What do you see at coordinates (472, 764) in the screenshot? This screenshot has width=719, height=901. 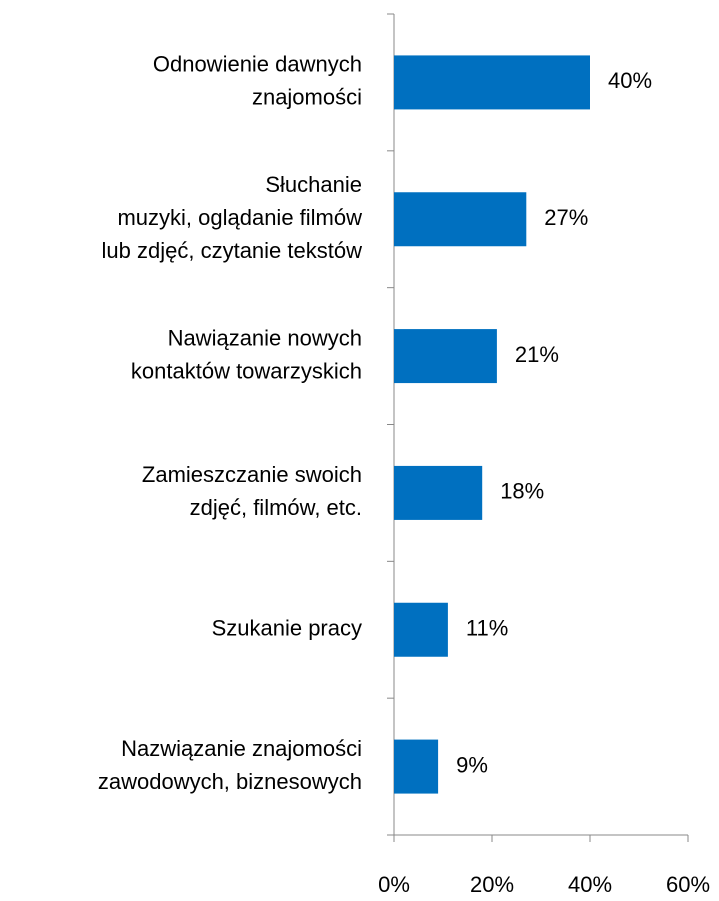 I see `value-label: 9%` at bounding box center [472, 764].